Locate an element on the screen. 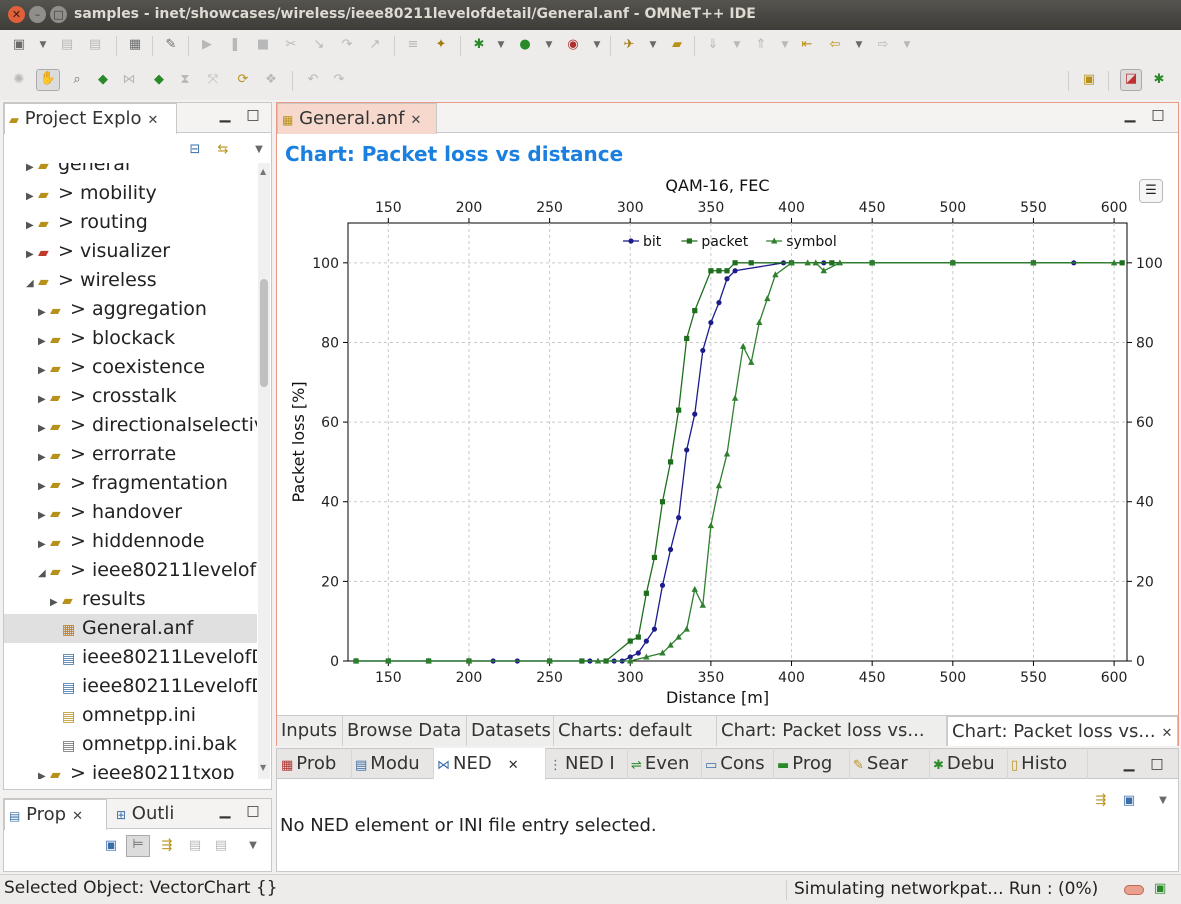 The image size is (1181, 904). progress-status: Simulating networkpat... Run : (0%) is located at coordinates (946, 889).